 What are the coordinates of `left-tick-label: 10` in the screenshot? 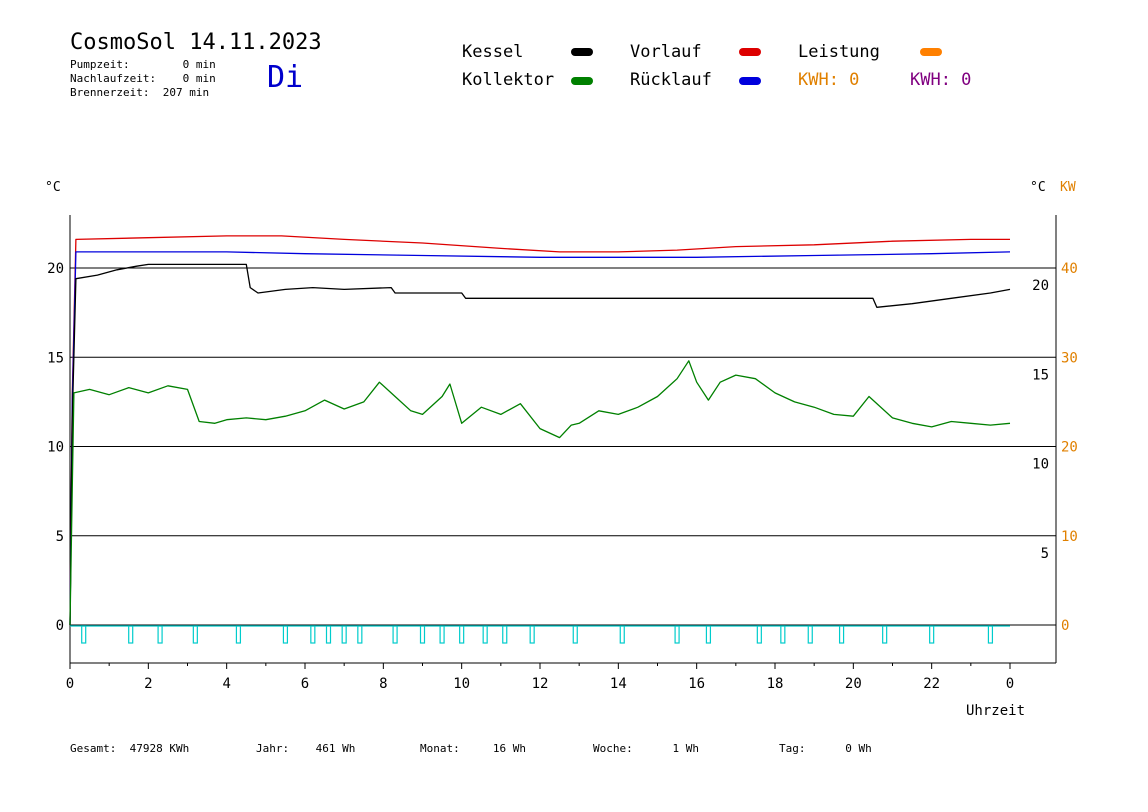 It's located at (55, 448).